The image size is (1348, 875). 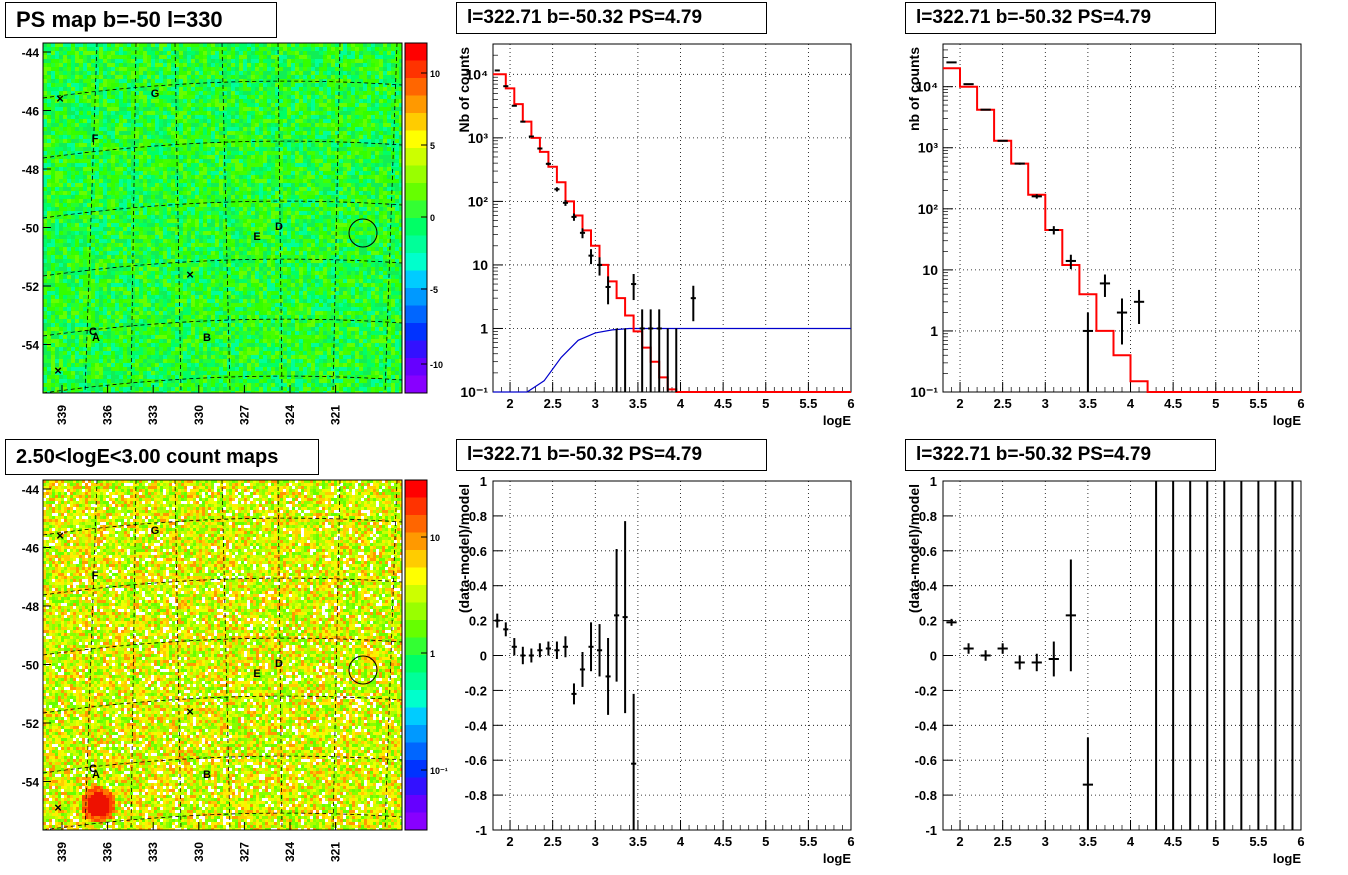 What do you see at coordinates (1045, 403) in the screenshot?
I see `x-tick-label: 3` at bounding box center [1045, 403].